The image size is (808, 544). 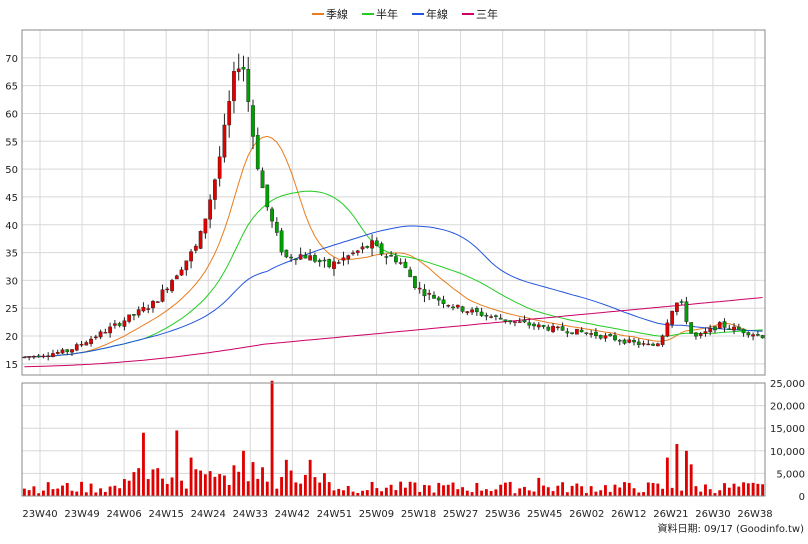 What do you see at coordinates (387, 14) in the screenshot?
I see `legend-label: 半年` at bounding box center [387, 14].